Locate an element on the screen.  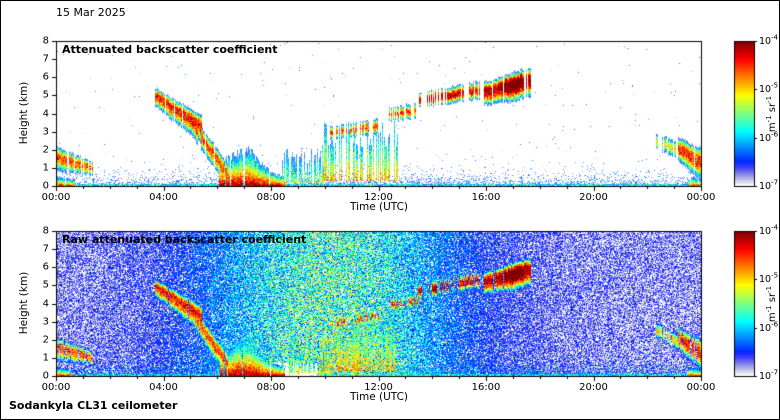
instrument-label: Sodankyla CL31 ceilometer is located at coordinates (93, 405).